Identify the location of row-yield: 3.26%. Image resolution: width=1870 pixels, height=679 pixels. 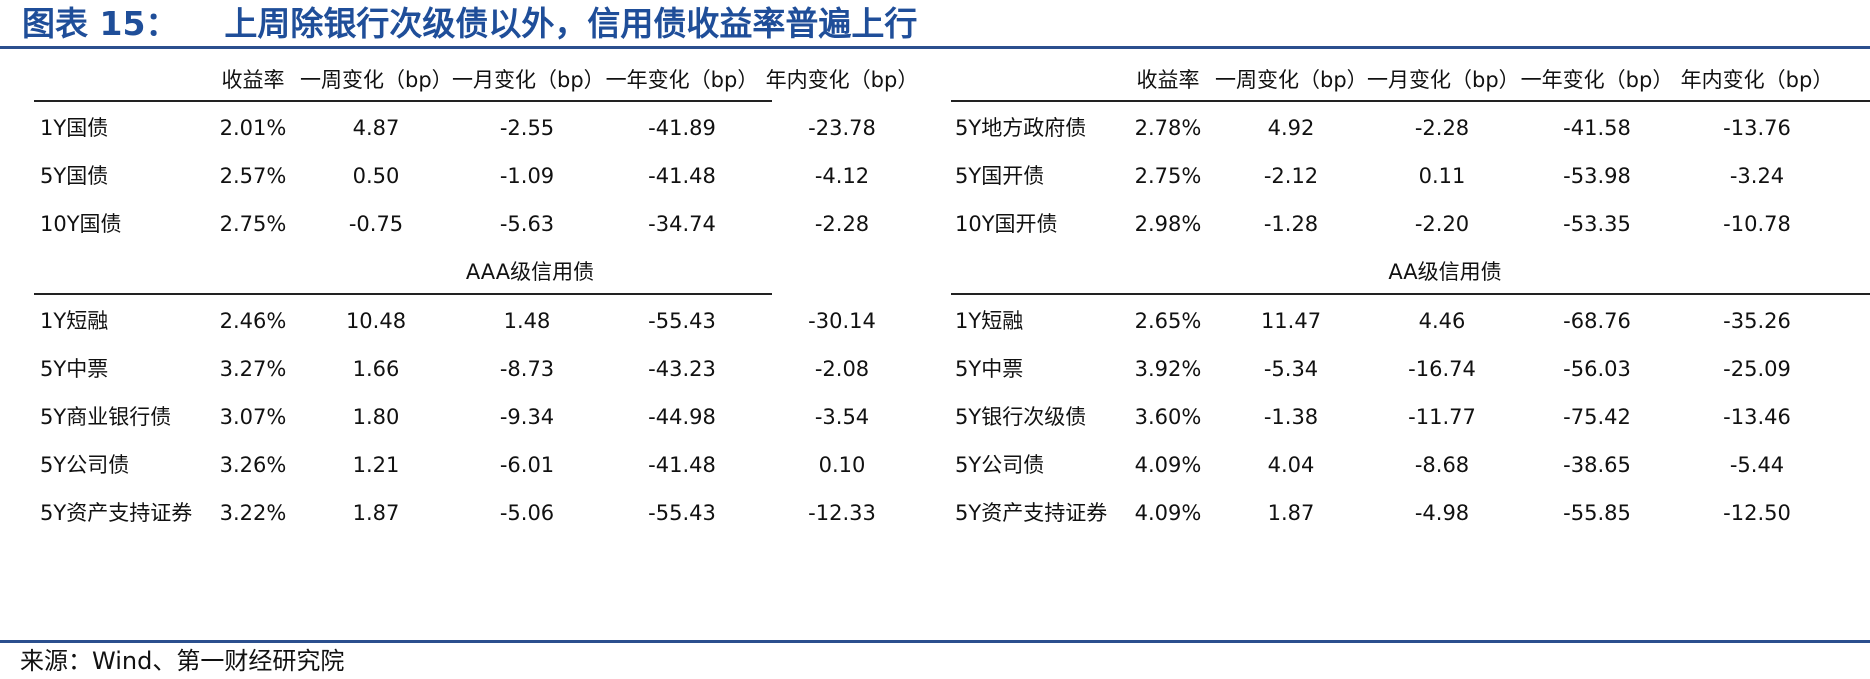
(253, 465).